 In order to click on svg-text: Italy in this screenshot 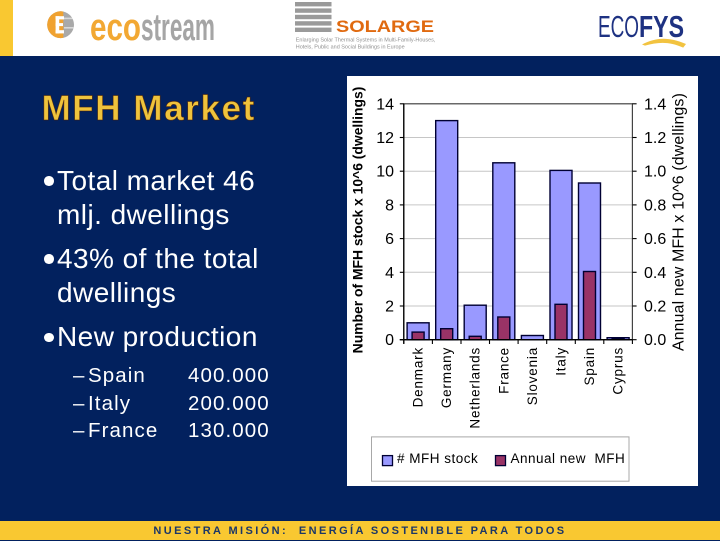, I will do `click(561, 361)`.